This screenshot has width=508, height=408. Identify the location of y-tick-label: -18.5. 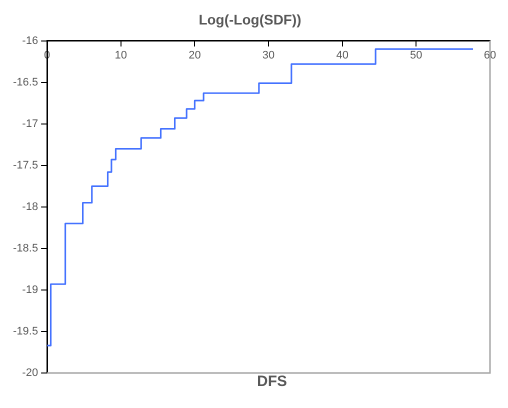
(25, 248).